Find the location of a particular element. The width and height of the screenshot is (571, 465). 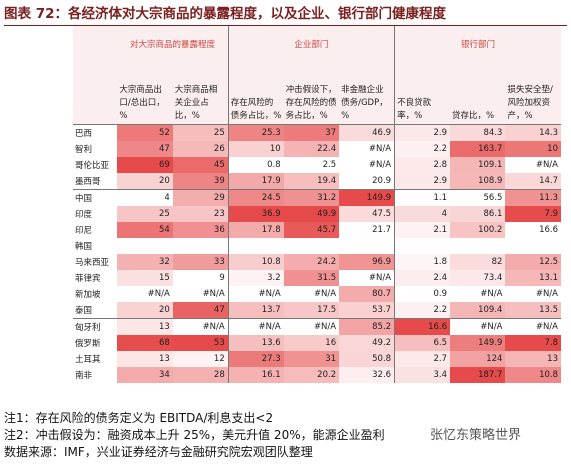

cell: 45 is located at coordinates (200, 165).